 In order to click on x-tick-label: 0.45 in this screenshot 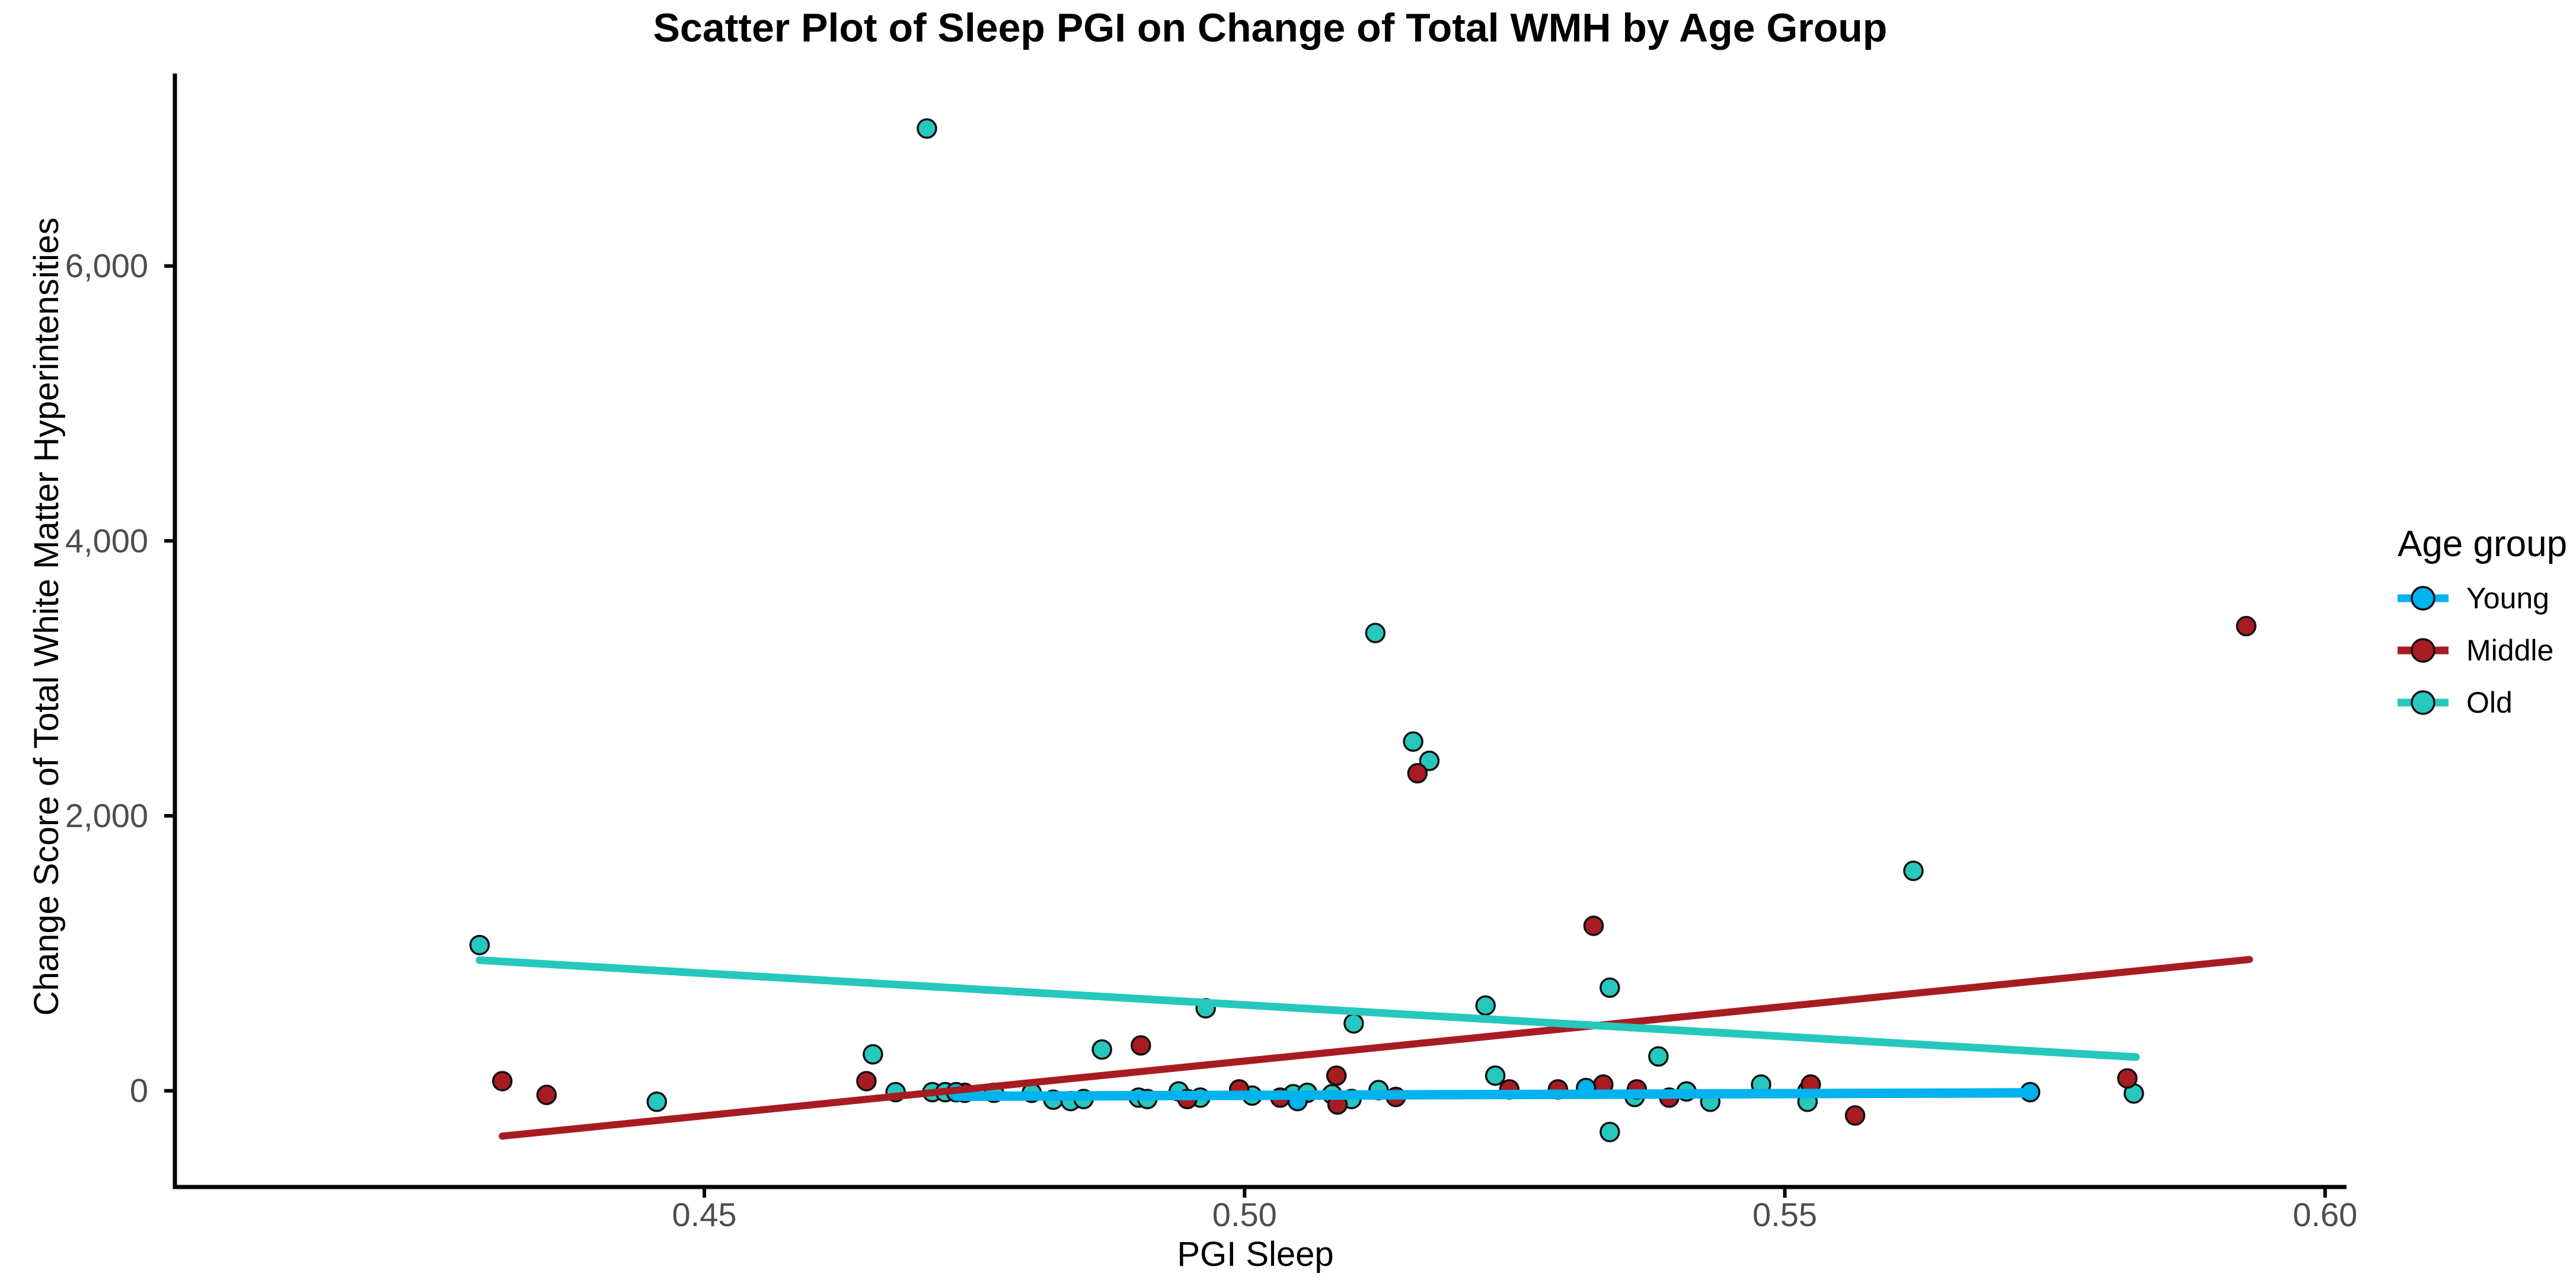, I will do `click(704, 1214)`.